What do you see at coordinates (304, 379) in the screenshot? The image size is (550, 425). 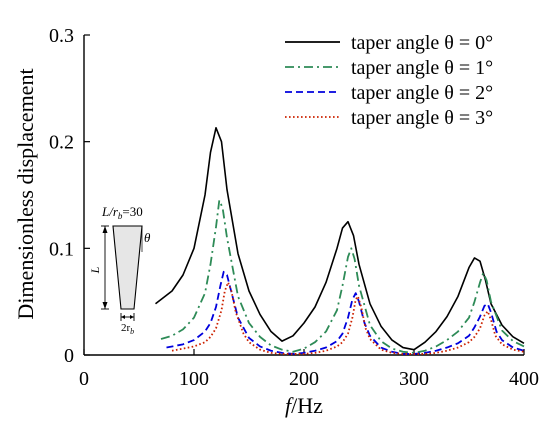 I see `x-tick-label: 200` at bounding box center [304, 379].